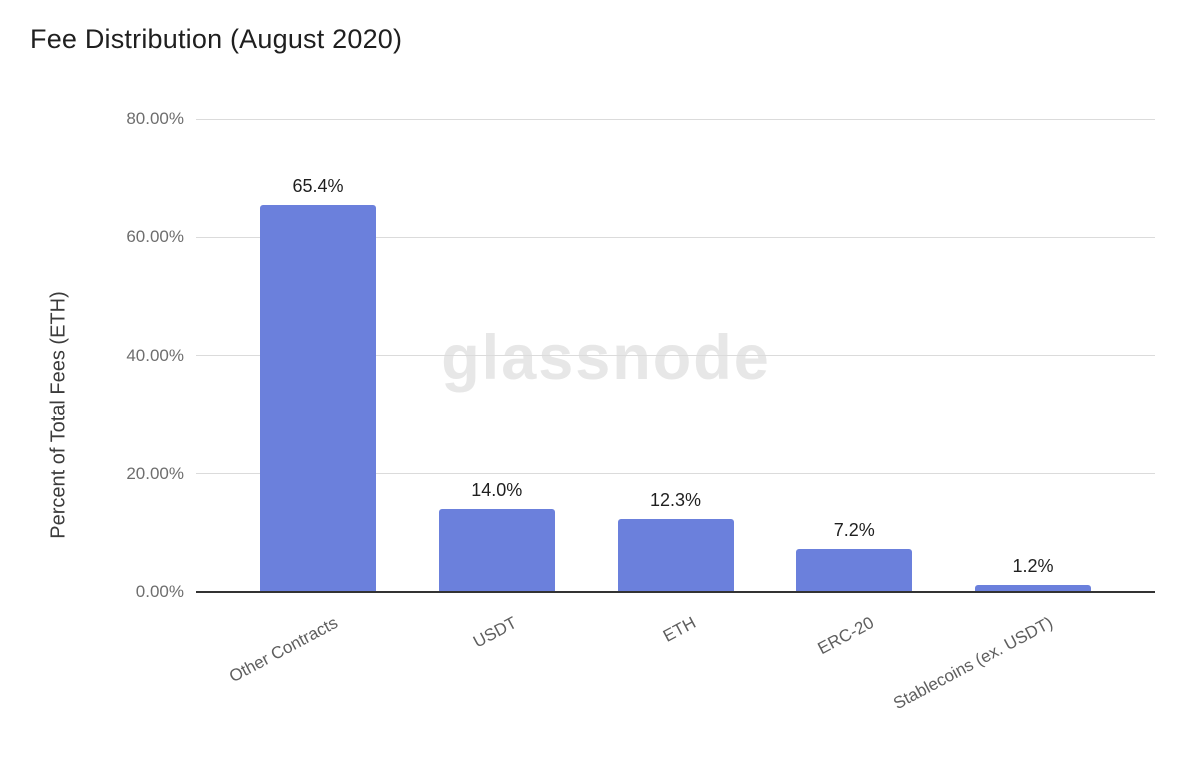 This screenshot has height=768, width=1199. Describe the element at coordinates (675, 592) in the screenshot. I see `x-axis-baseline` at that location.